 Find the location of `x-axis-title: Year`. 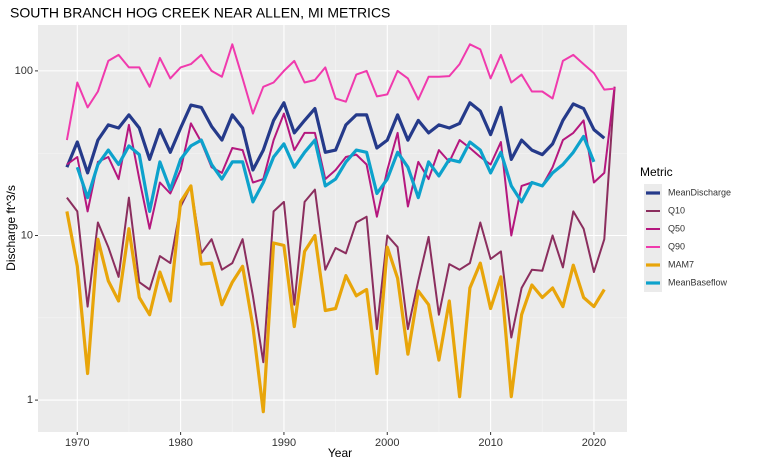

x-axis-title: Year is located at coordinates (340, 453).